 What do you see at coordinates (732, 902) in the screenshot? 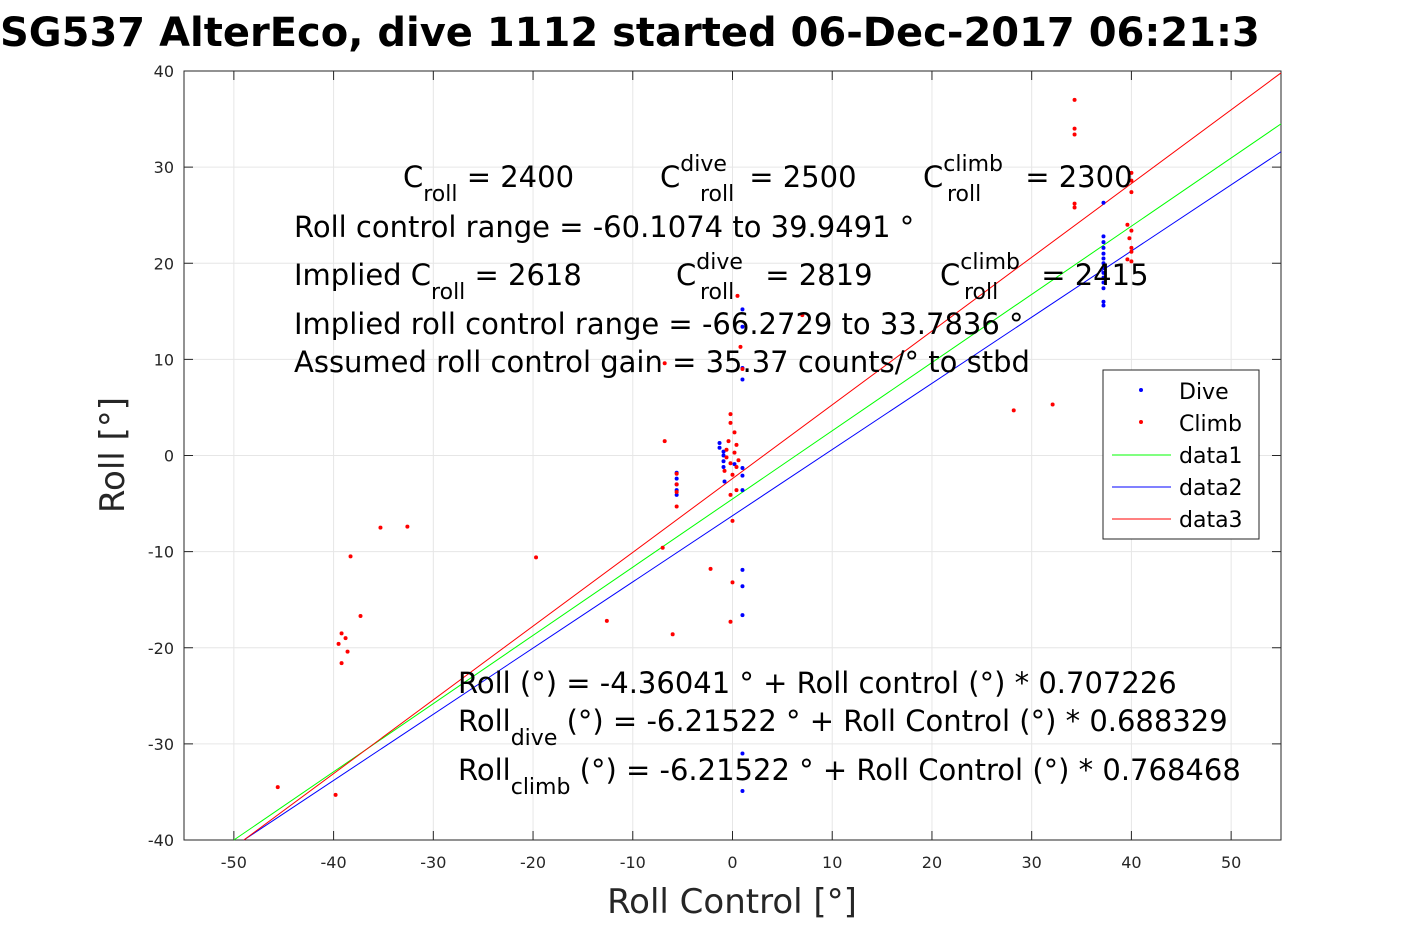
I see `x-axis-label: Roll Control [°]` at bounding box center [732, 902].